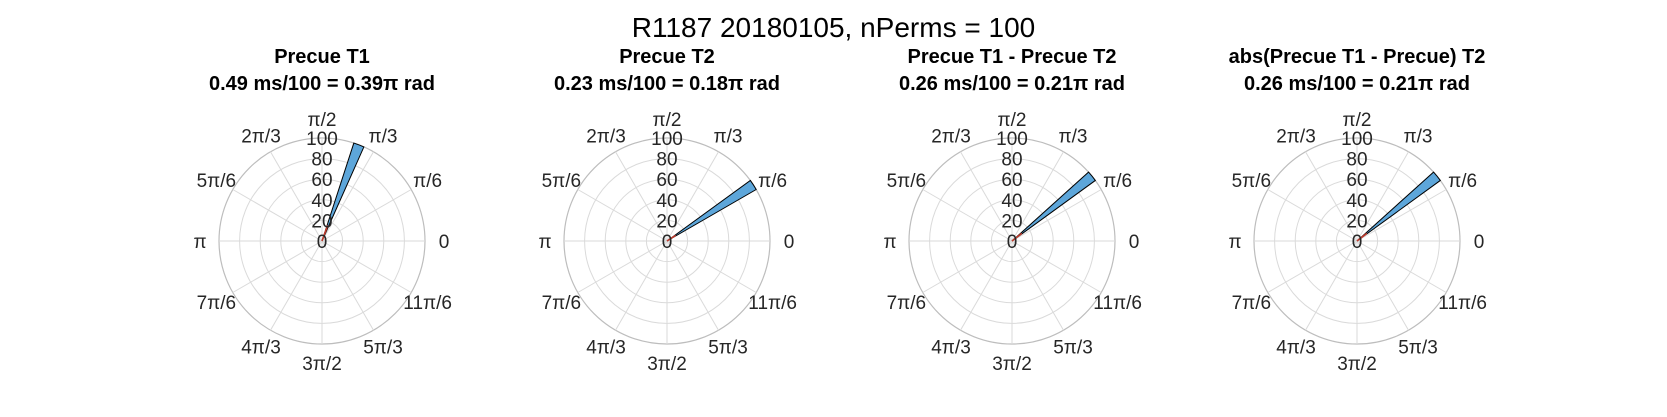  Describe the element at coordinates (667, 84) in the screenshot. I see `panel-subtitle: 0.23 ms/100 = 0.18π rad` at that location.